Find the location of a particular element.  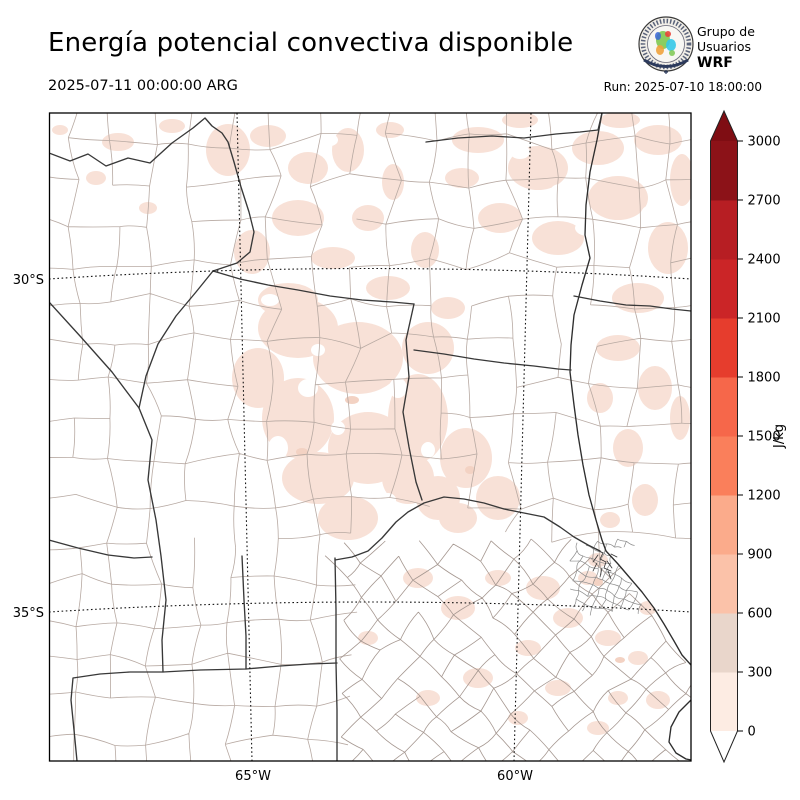

colorbar-tick-label: 2100 is located at coordinates (764, 319).